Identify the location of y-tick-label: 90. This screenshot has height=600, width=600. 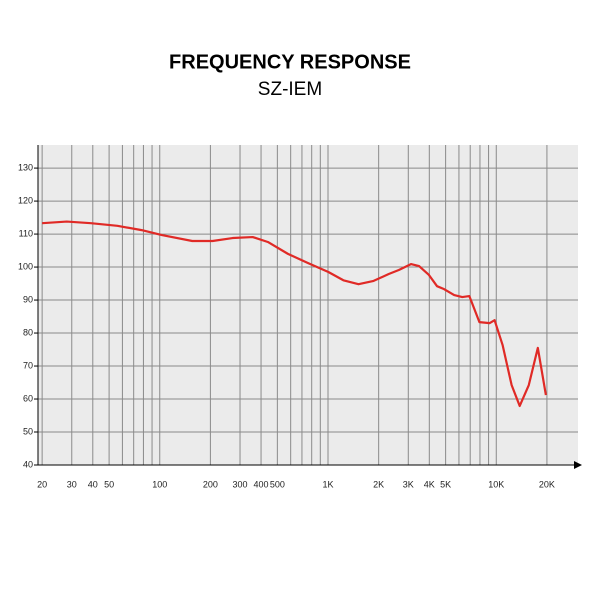
(28, 299).